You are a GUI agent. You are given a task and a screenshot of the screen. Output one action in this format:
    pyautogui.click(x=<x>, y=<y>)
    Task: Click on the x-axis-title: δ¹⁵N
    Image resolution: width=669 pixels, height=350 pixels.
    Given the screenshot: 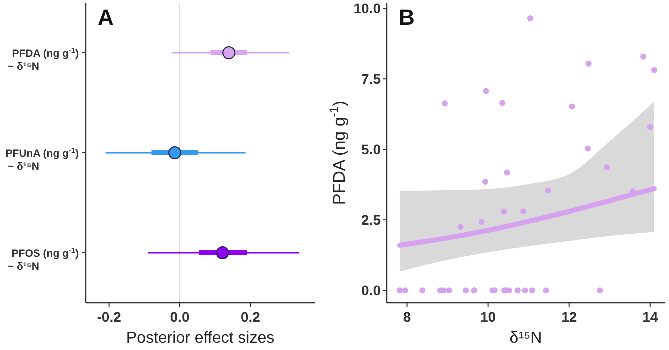 What is the action you would take?
    pyautogui.click(x=526, y=338)
    